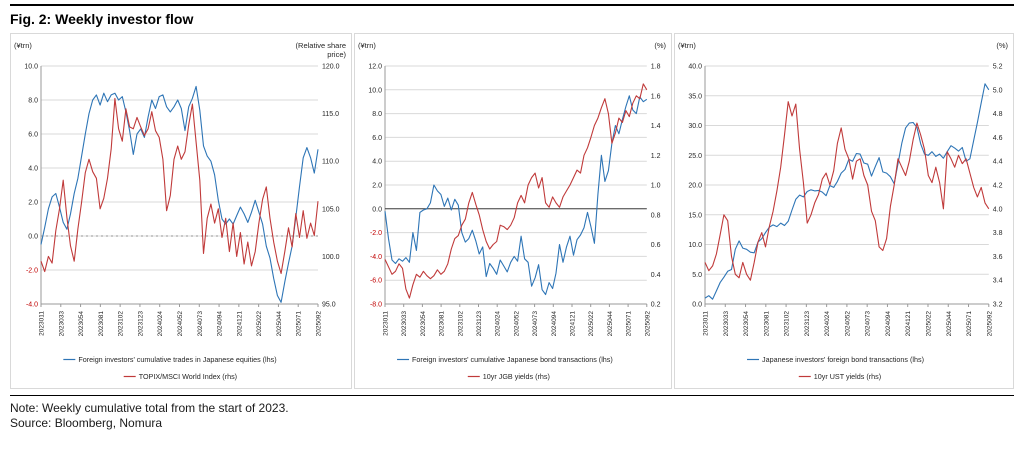 The image size is (1024, 450). Describe the element at coordinates (336, 54) in the screenshot. I see `right-axis-unit: price)` at that location.